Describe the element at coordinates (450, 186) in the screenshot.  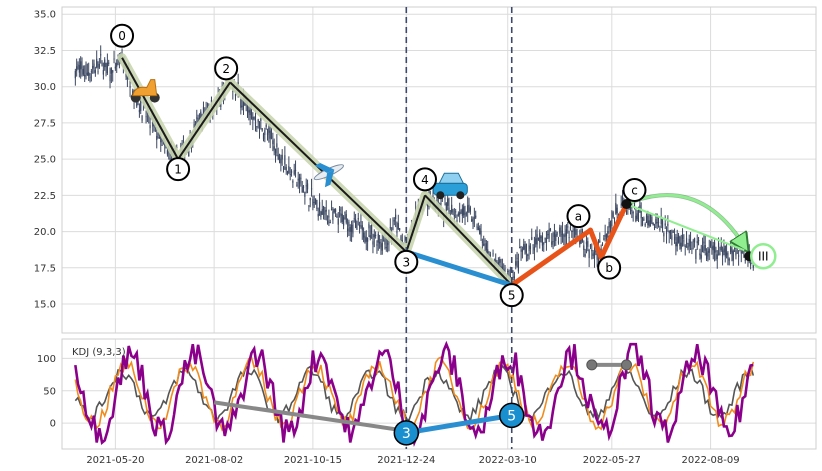
I see `car-icon` at that location.